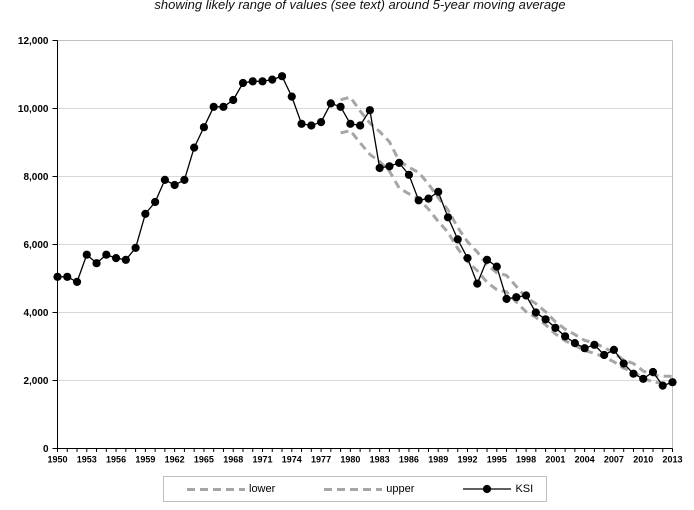  Describe the element at coordinates (204, 460) in the screenshot. I see `x-tick-label: 1965` at that location.